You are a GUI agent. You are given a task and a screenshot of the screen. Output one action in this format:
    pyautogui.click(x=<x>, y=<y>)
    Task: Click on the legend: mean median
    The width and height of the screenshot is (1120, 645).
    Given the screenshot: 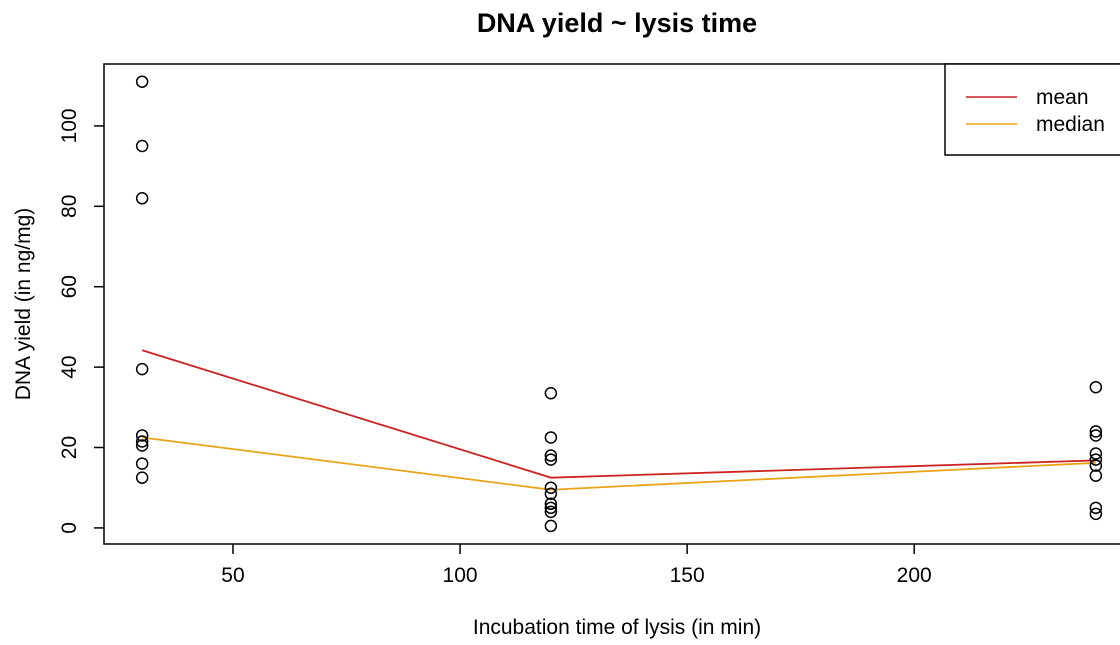 What is the action you would take?
    pyautogui.click(x=1032, y=109)
    